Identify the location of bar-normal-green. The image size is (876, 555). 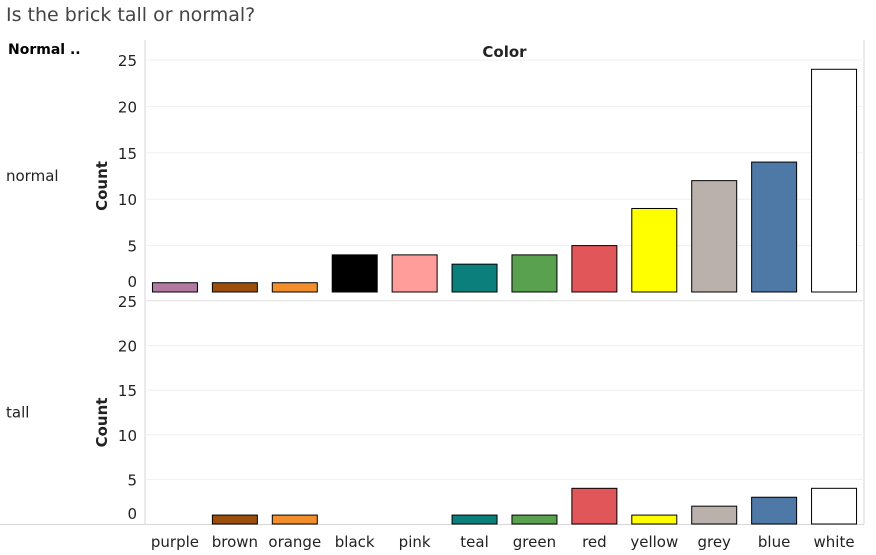
(534, 273).